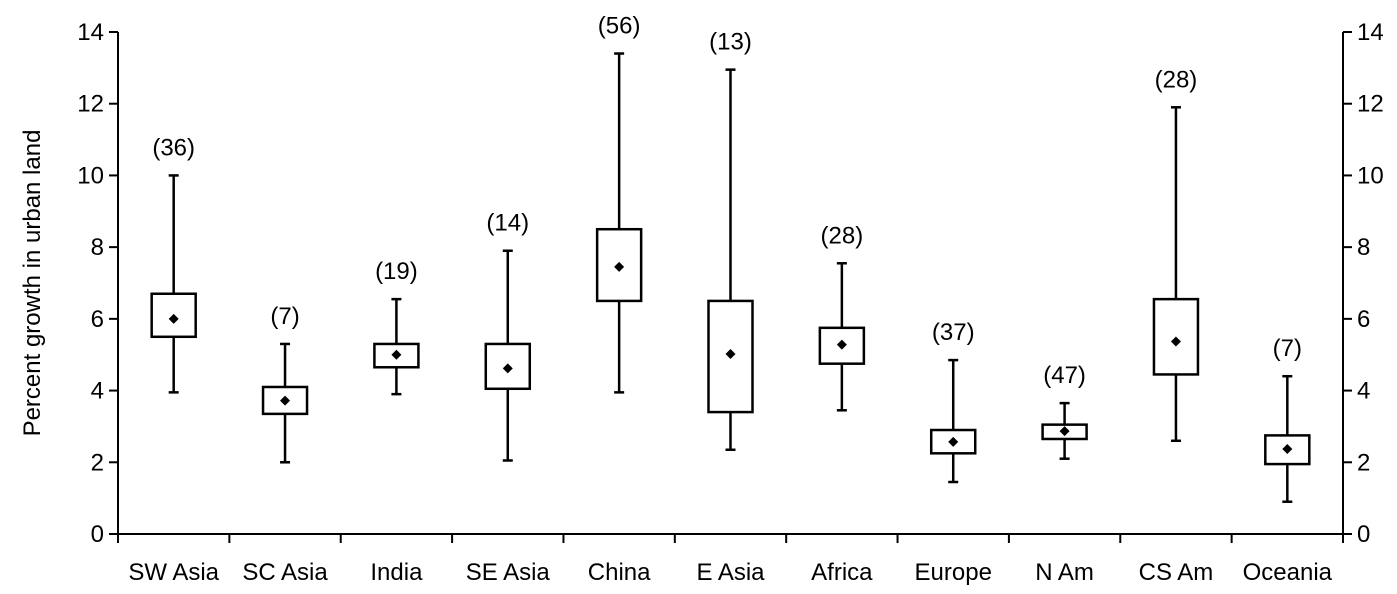  Describe the element at coordinates (396, 327) in the screenshot. I see `box-3: (19)` at that location.